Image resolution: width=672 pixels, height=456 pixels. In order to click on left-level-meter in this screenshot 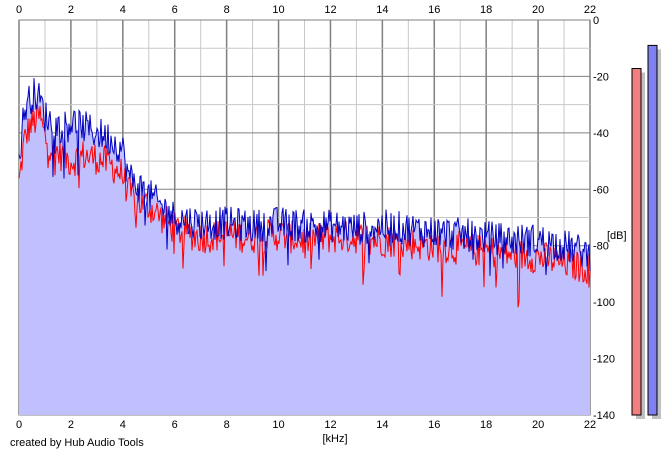, I will do `click(636, 242)`.